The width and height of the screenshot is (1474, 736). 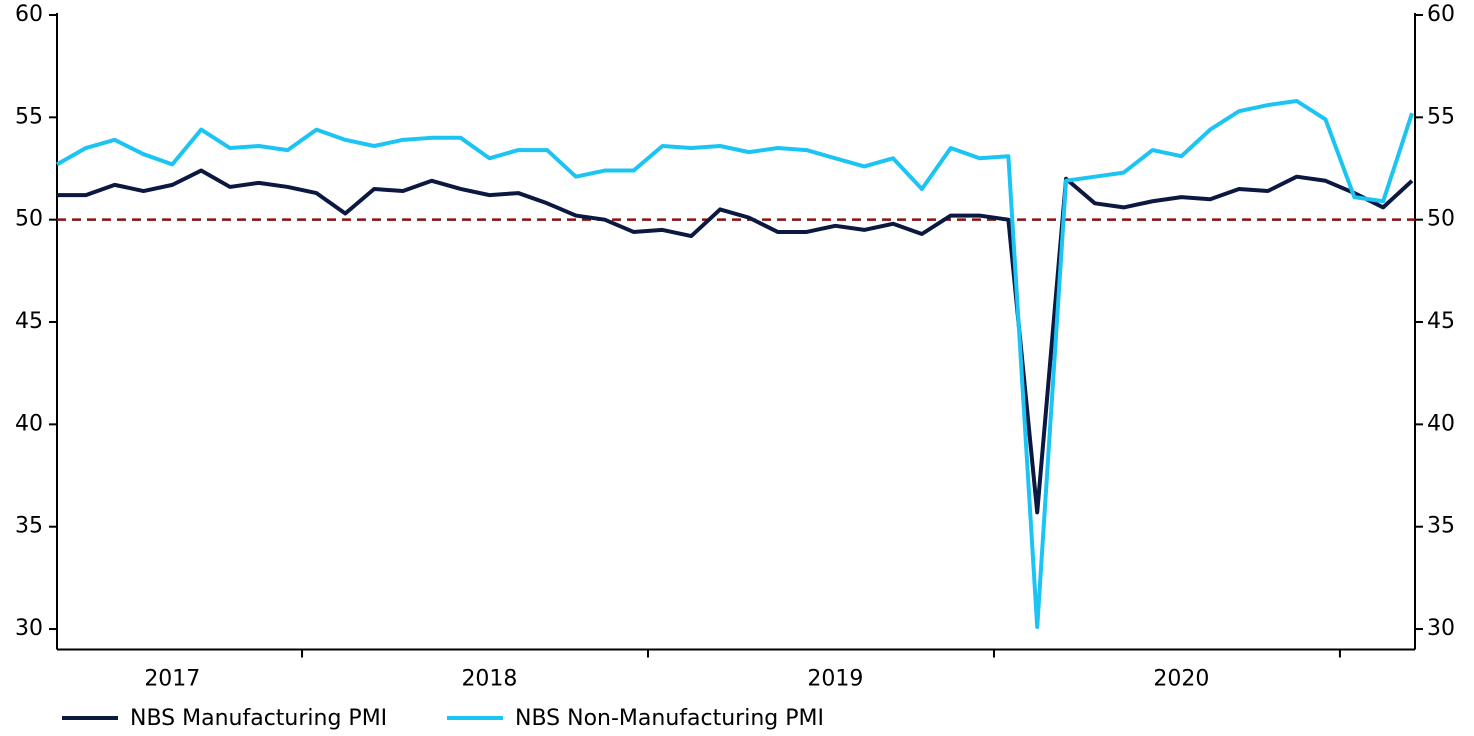 I want to click on x-tick-label: 2020, so click(x=1181, y=679).